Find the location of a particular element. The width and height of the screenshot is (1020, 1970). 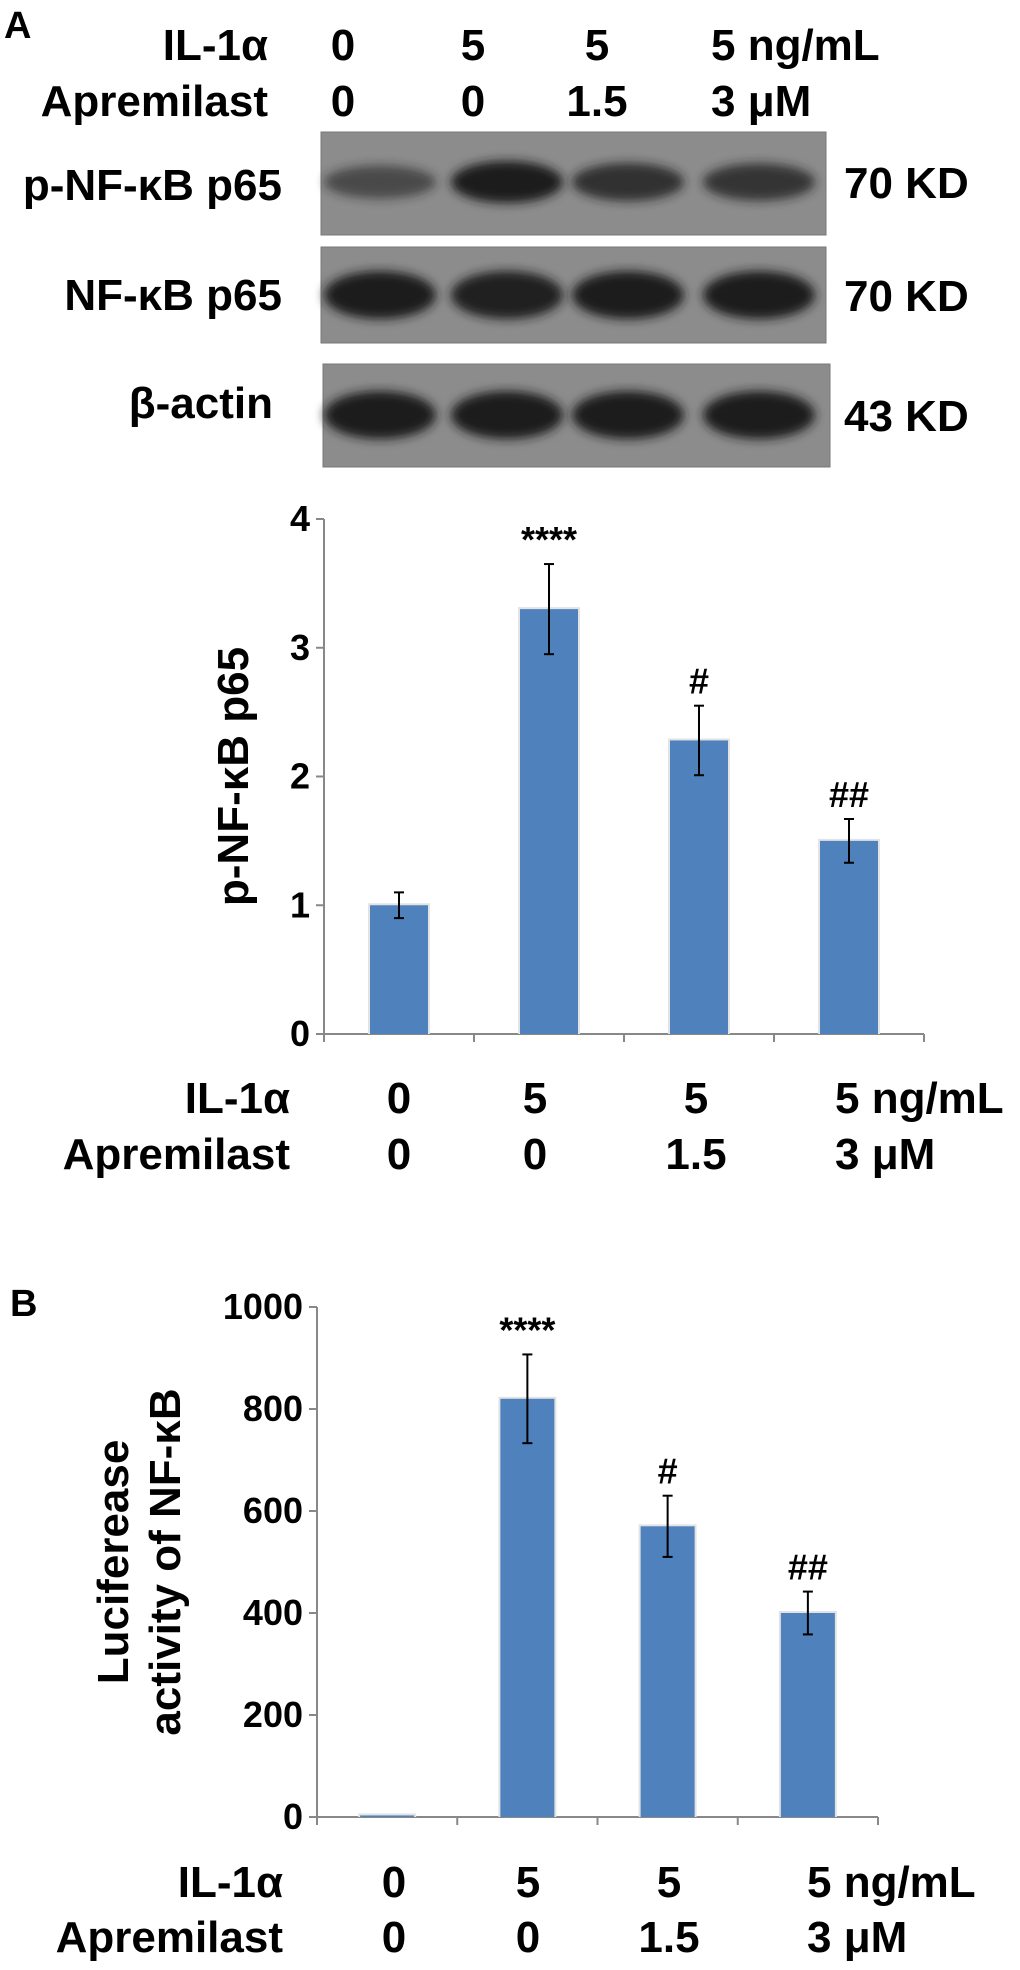

blot-row-label: NF-κB p65 is located at coordinates (173, 295).